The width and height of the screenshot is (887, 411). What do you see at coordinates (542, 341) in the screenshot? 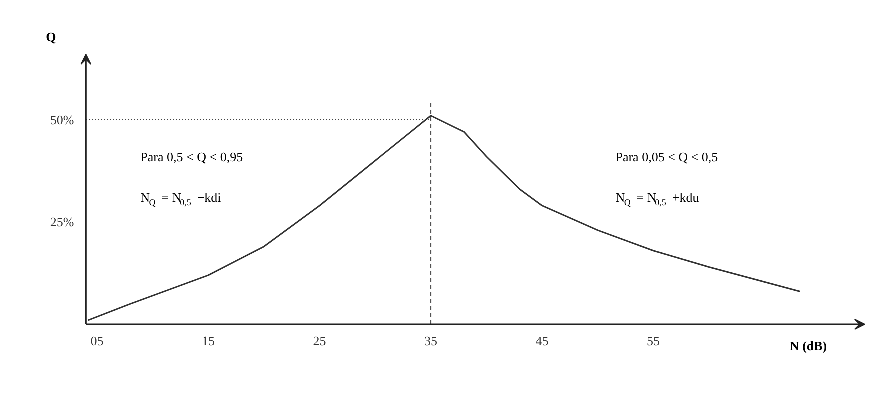
I see `x-tick-label: 45` at bounding box center [542, 341].